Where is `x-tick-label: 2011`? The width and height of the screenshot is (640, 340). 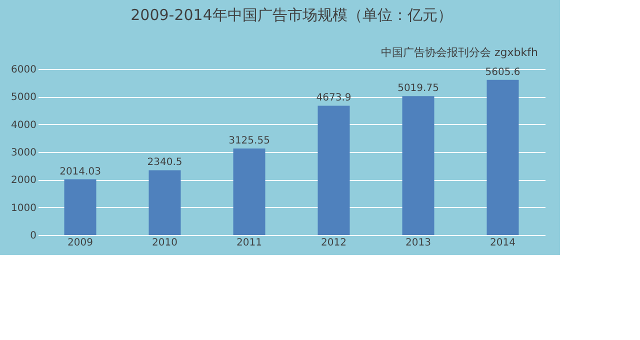
x-tick-label: 2011 is located at coordinates (249, 243).